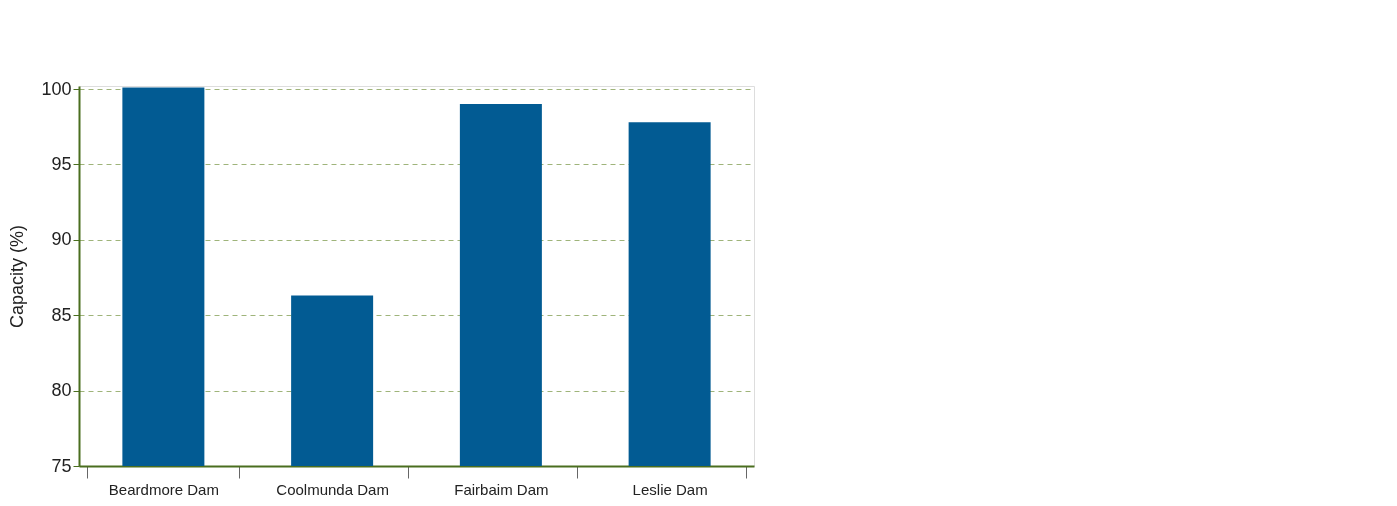 The image size is (1397, 506). What do you see at coordinates (61, 465) in the screenshot?
I see `y-tick-label: 75` at bounding box center [61, 465].